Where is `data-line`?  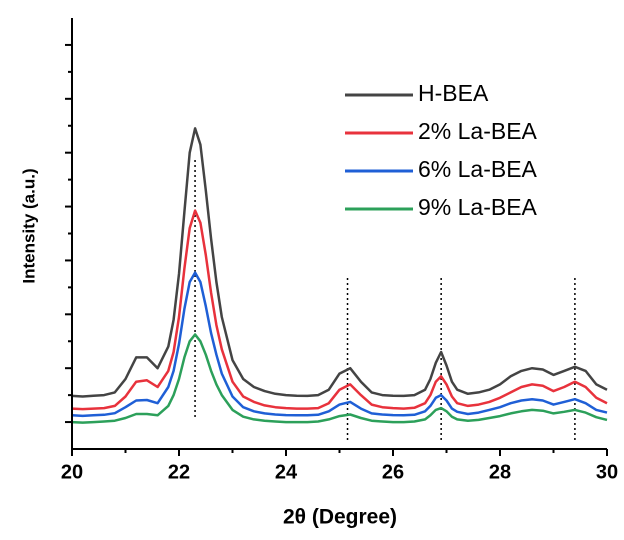
data-line is located at coordinates (339, 378).